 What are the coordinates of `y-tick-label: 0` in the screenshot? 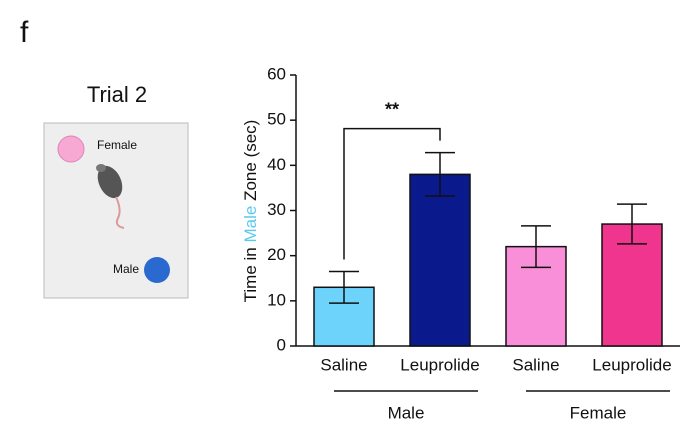 It's located at (281, 344).